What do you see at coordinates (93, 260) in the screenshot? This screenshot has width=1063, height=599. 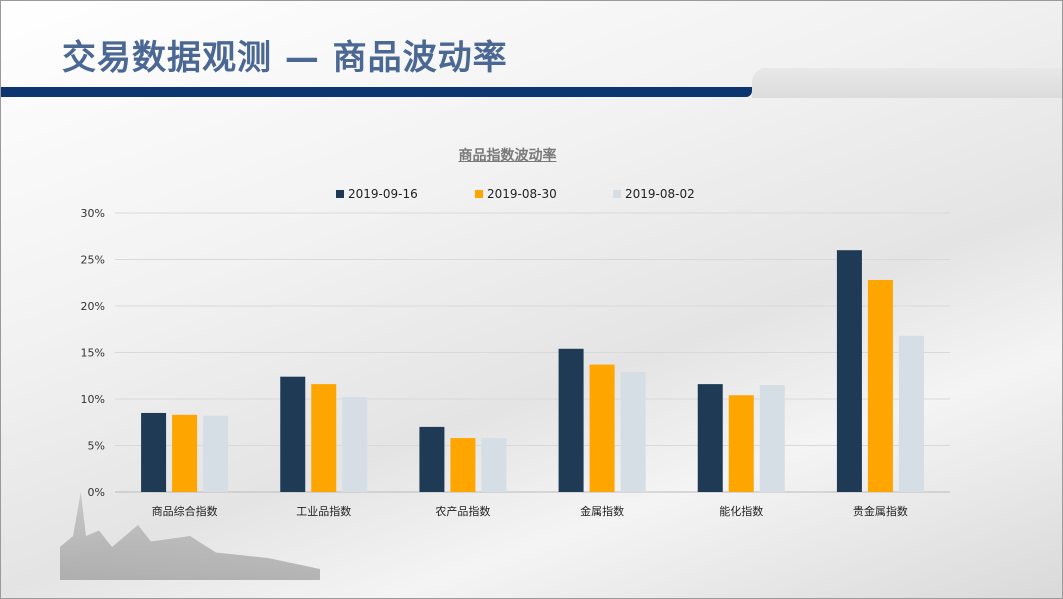 I see `y-tick-label: 25%` at bounding box center [93, 260].